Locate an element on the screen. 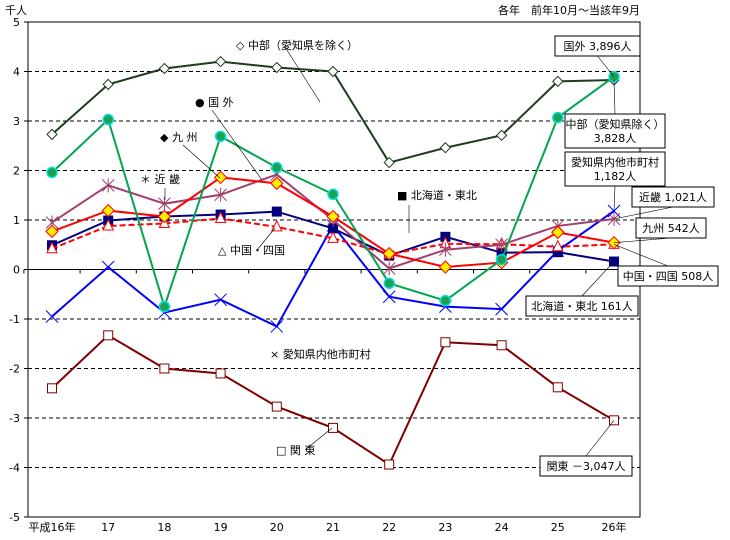  series-label: □ 関 東 is located at coordinates (295, 450).